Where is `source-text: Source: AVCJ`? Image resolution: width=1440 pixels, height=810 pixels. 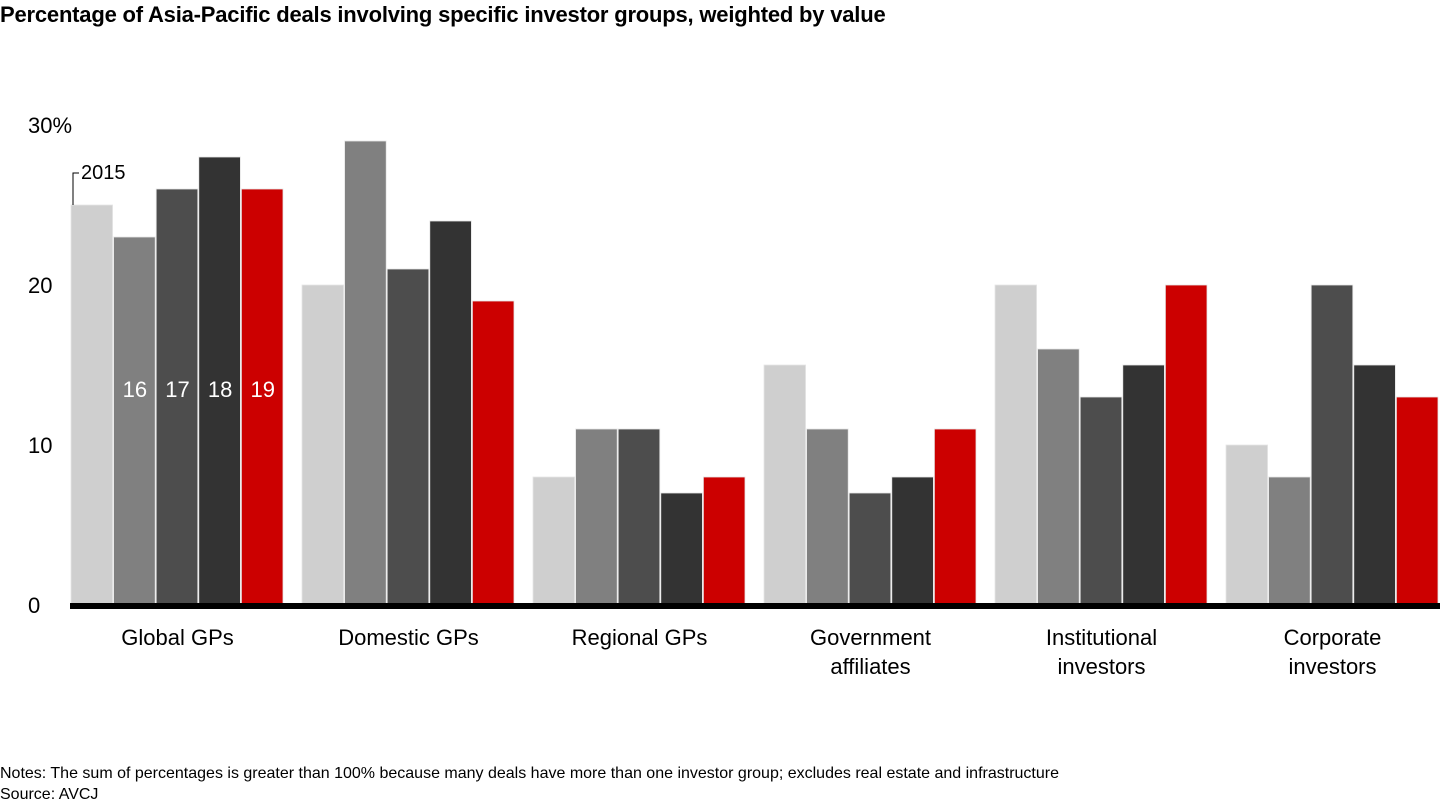 source-text: Source: AVCJ is located at coordinates (49, 794).